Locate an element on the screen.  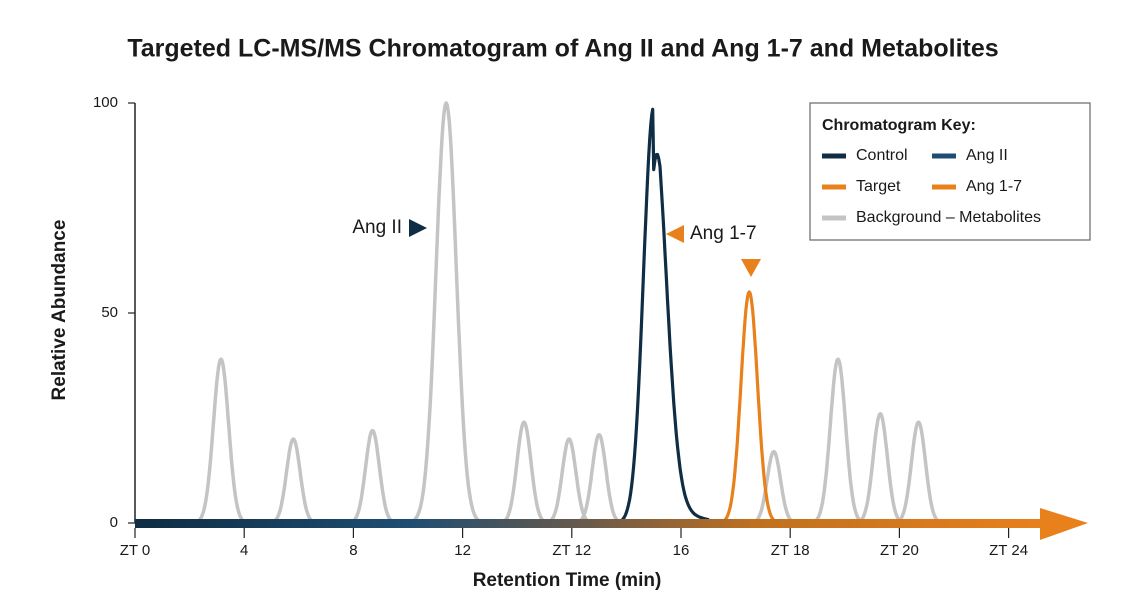
x-tick-label: 12 is located at coordinates (462, 550).